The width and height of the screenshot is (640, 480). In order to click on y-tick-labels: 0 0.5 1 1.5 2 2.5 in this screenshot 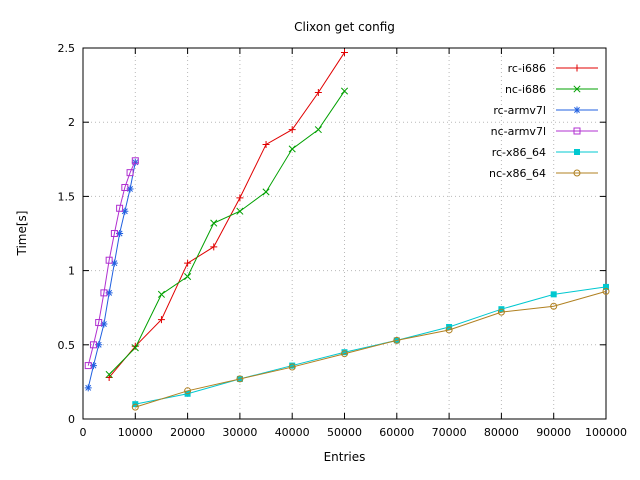, I will do `click(67, 234)`.